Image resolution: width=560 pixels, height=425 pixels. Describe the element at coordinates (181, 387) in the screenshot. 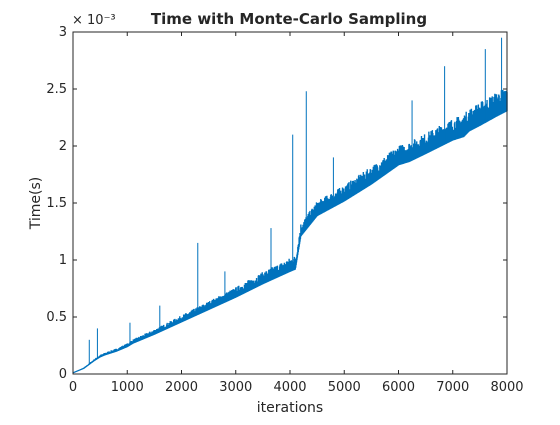

I see `x-tick-label: 2000` at that location.